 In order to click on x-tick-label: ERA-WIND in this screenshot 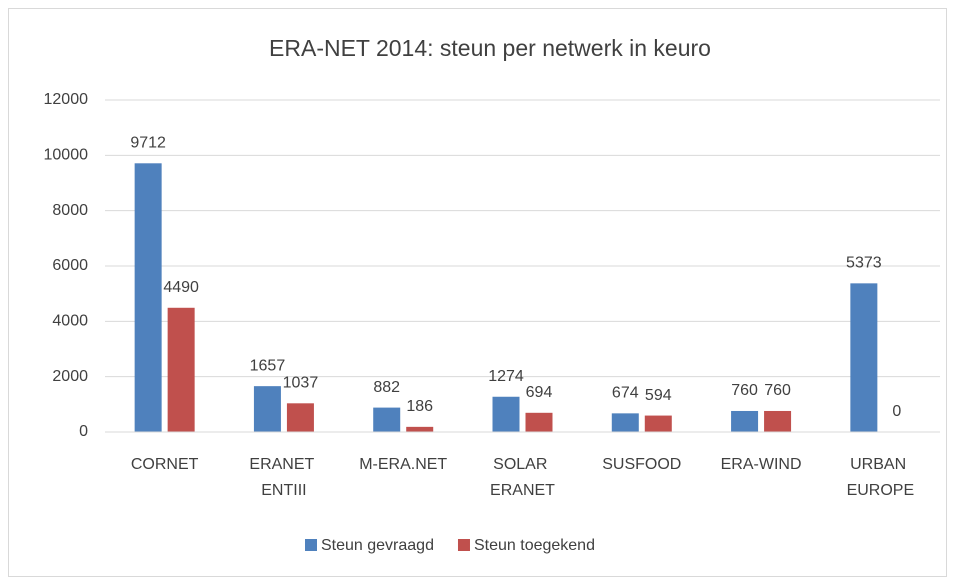, I will do `click(761, 464)`.